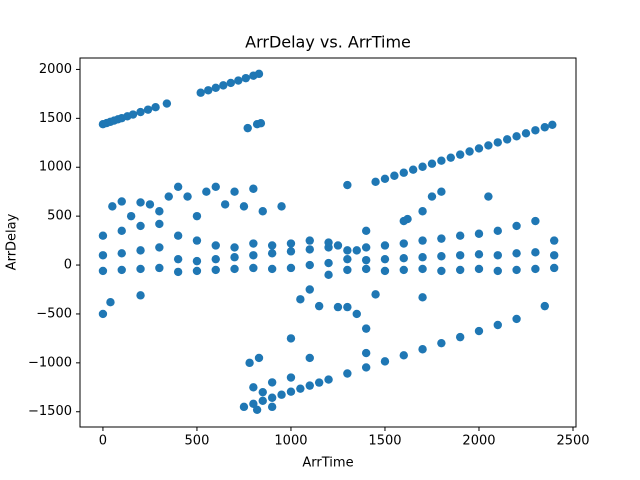 This screenshot has height=480, width=640. Describe the element at coordinates (572, 441) in the screenshot. I see `x-tick-label: 2500` at that location.